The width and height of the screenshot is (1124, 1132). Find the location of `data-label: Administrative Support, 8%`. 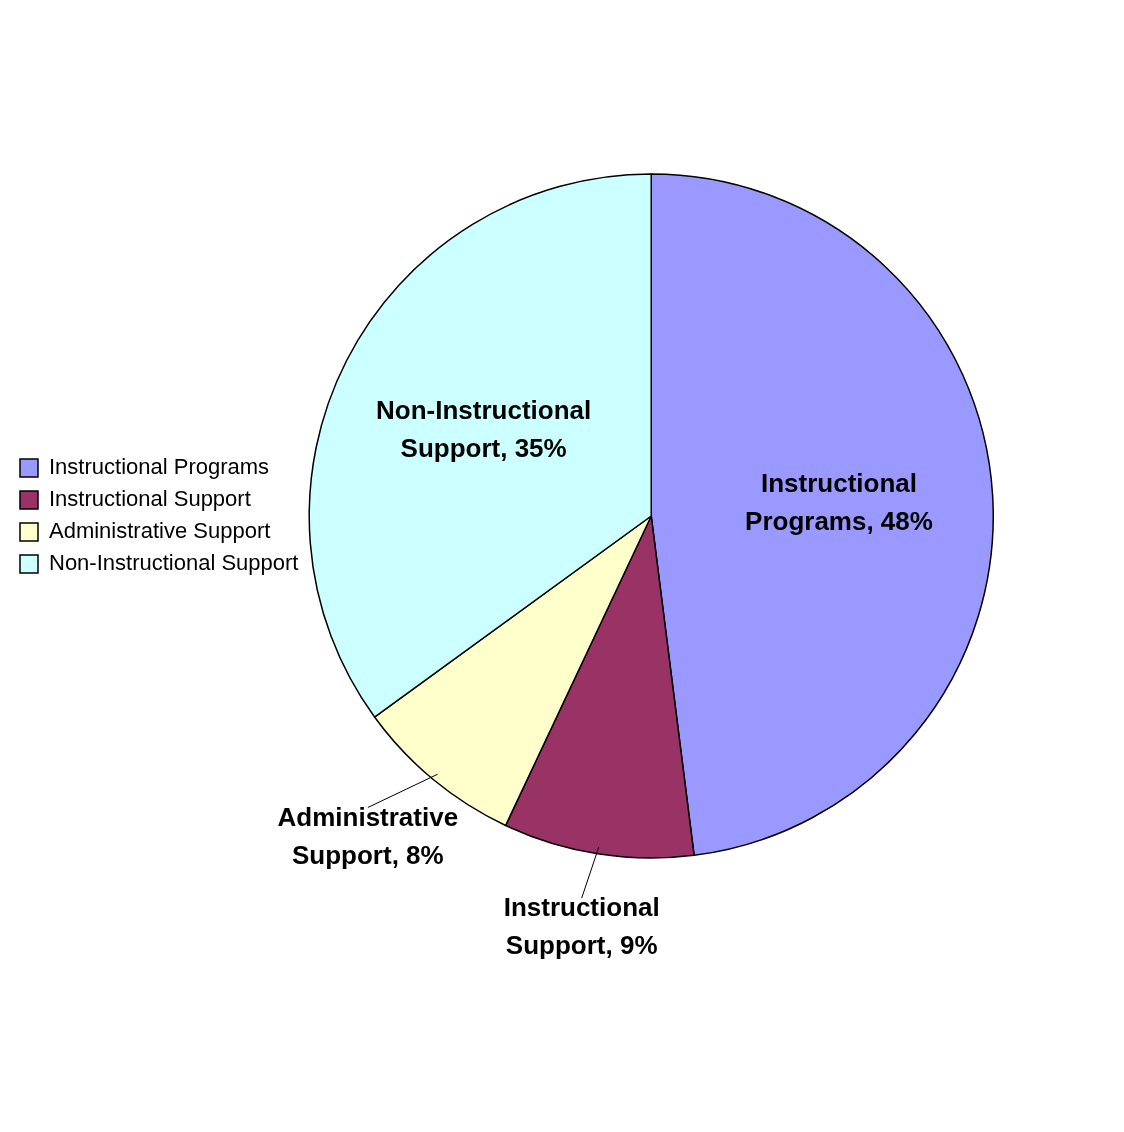

data-label: Administrative Support, 8% is located at coordinates (368, 835).